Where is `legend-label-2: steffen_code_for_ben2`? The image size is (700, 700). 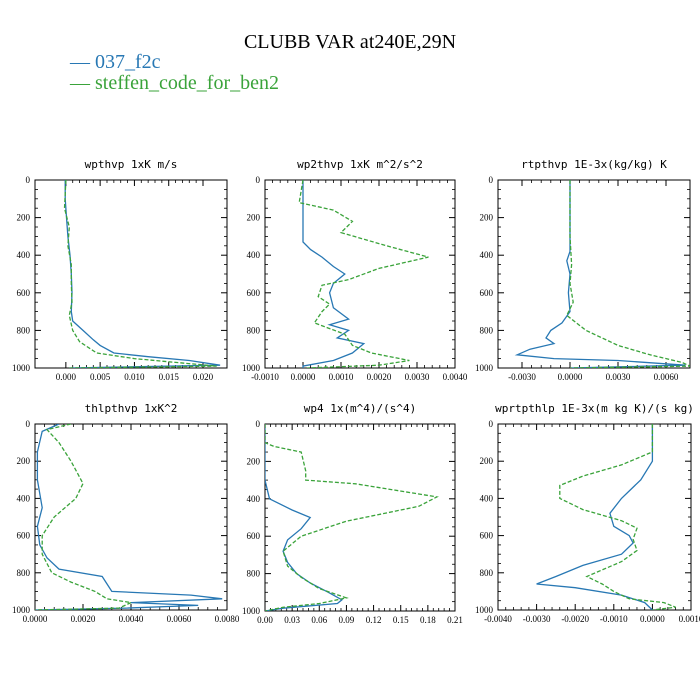 legend-label-2: steffen_code_for_ben2 is located at coordinates (187, 83).